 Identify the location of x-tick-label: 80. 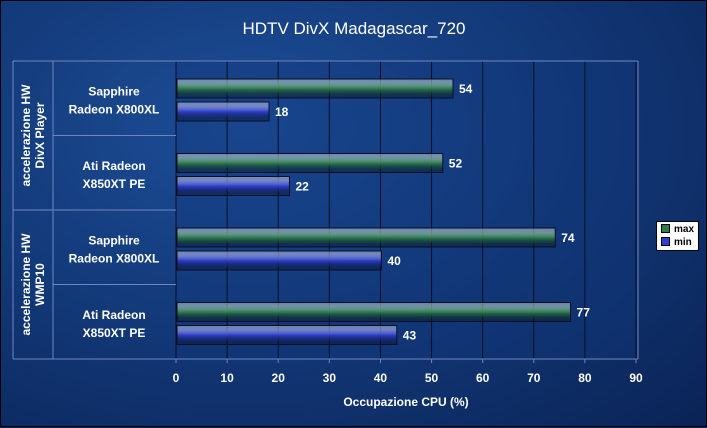
(585, 378).